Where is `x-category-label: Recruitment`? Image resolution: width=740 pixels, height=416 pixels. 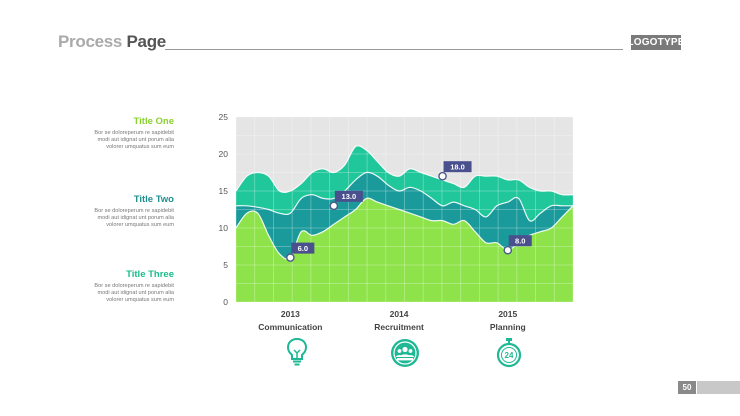
x-category-label: Recruitment is located at coordinates (399, 327).